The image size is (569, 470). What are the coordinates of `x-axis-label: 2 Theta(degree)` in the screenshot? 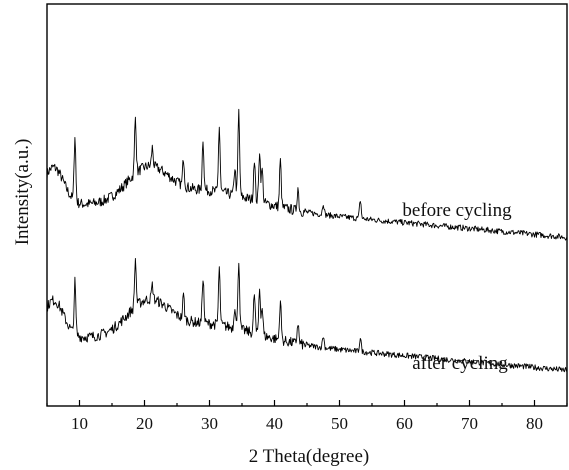 It's located at (309, 456).